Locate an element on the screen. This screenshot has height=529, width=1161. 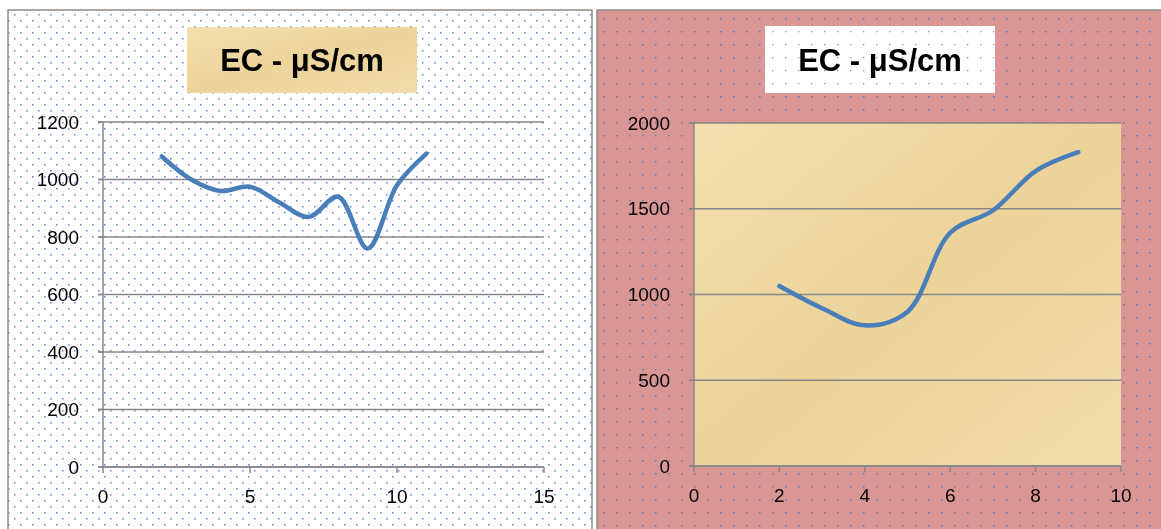
y-tick-label: 600 is located at coordinates (63, 295).